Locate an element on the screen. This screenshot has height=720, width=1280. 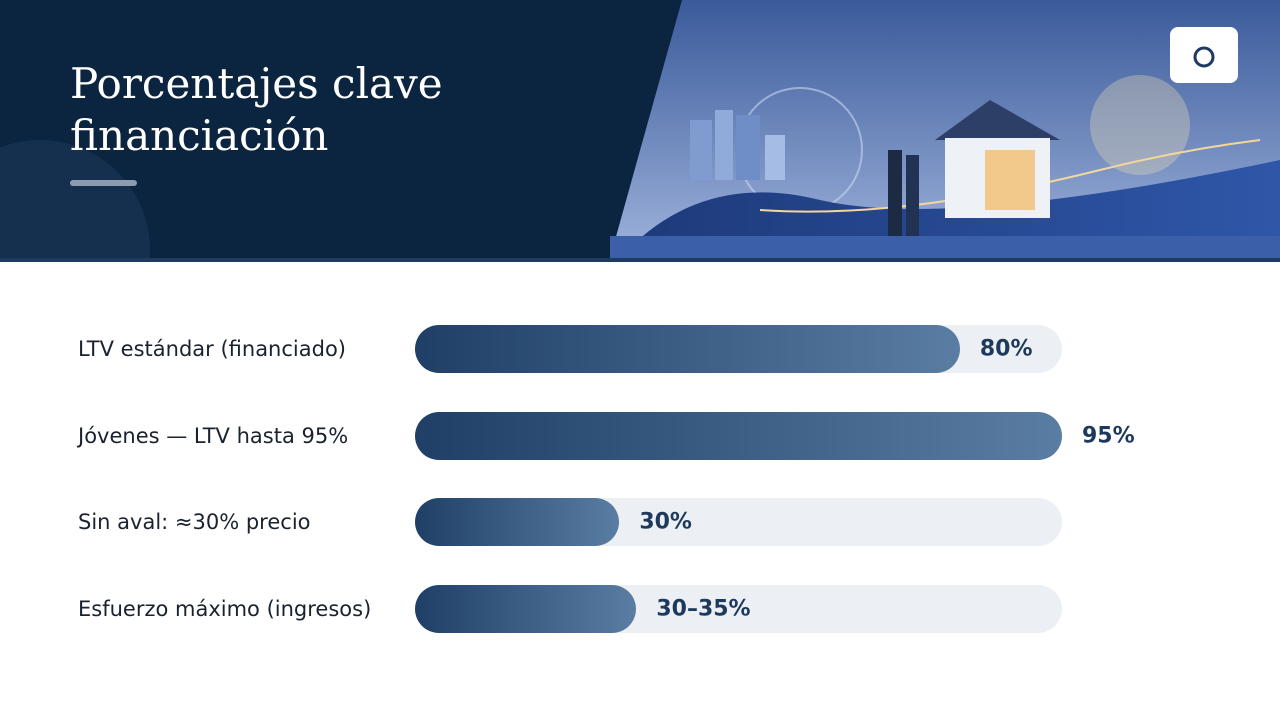
light-path is located at coordinates (1010, 176).